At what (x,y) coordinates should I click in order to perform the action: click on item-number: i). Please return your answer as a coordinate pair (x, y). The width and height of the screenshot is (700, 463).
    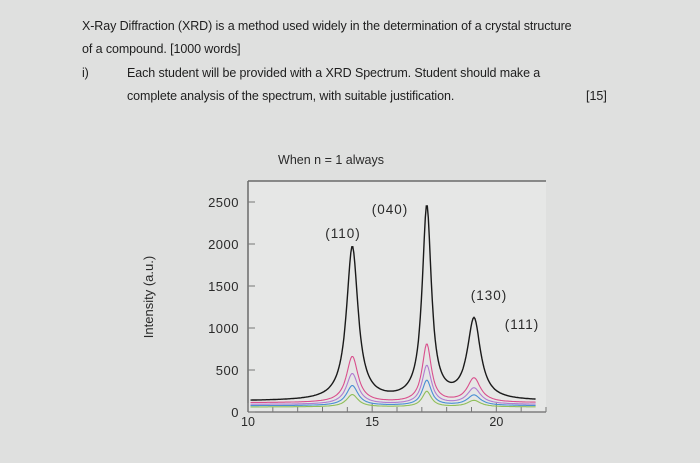
    Looking at the image, I should click on (85, 73).